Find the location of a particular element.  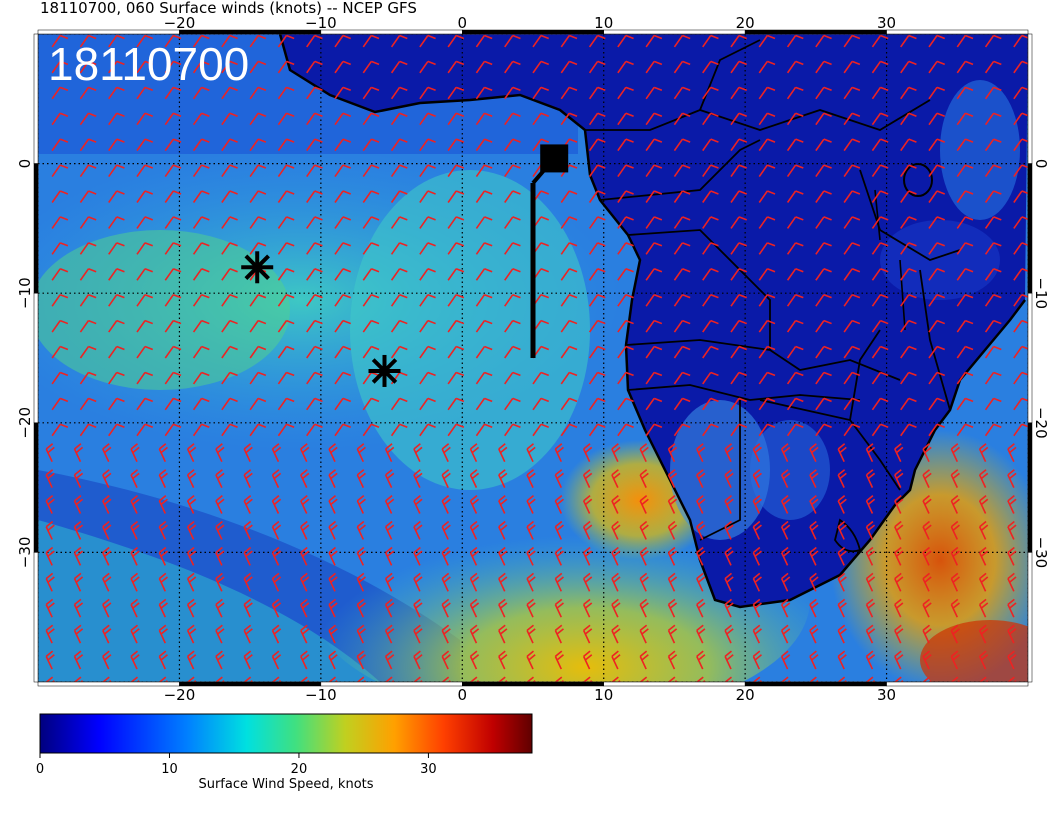

colorbar-gradient is located at coordinates (286, 733).